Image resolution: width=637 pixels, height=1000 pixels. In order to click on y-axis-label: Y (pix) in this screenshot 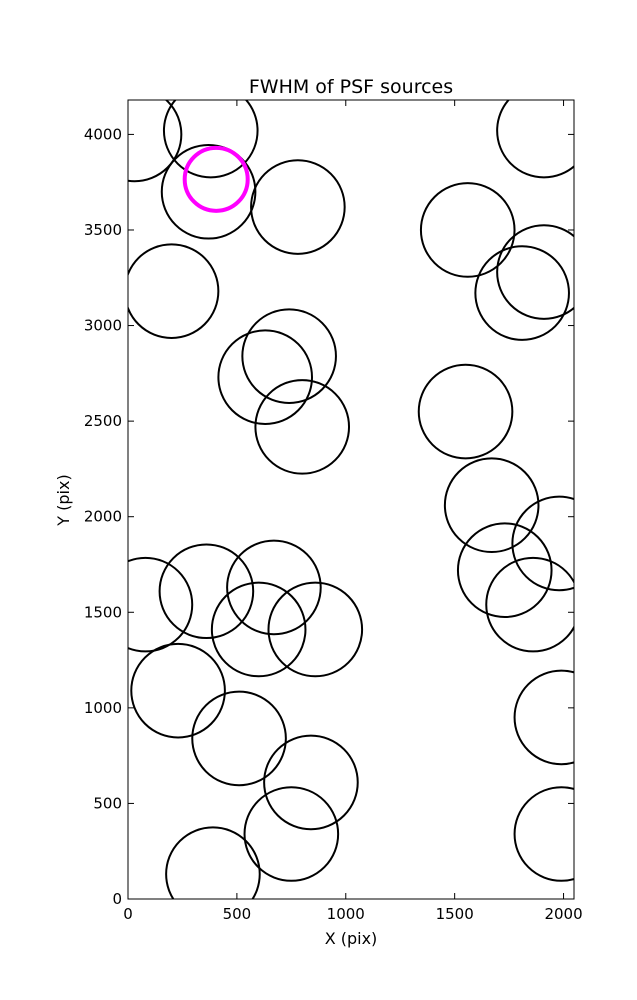, I will do `click(63, 500)`.